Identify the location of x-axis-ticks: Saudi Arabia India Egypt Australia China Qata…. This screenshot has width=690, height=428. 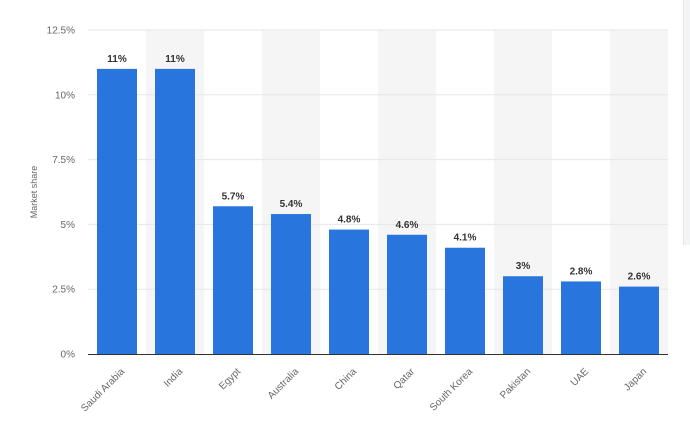
(364, 390).